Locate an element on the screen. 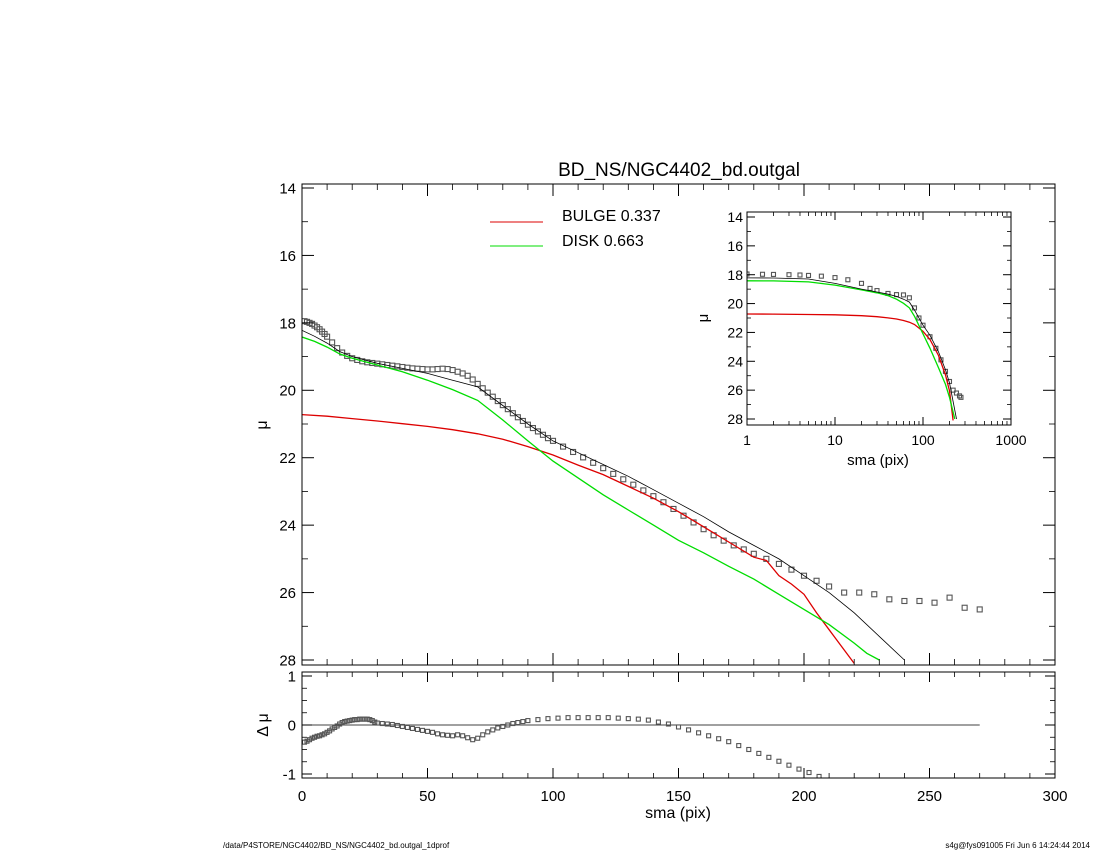 This screenshot has width=1100, height=850. inset-y-tick-label: 26 is located at coordinates (735, 390).